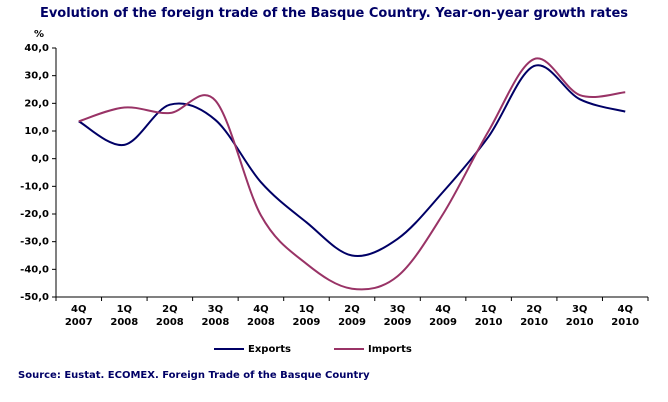 The height and width of the screenshot is (402, 668). Describe the element at coordinates (625, 316) in the screenshot. I see `x-tick-label: 4Q 2010` at that location.